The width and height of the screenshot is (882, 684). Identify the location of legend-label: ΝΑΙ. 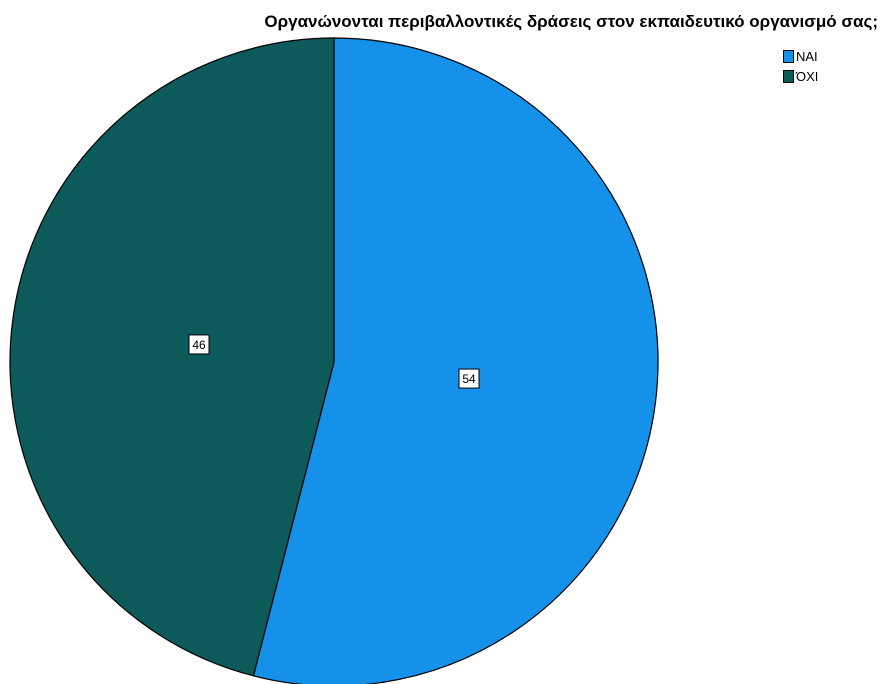
(807, 56).